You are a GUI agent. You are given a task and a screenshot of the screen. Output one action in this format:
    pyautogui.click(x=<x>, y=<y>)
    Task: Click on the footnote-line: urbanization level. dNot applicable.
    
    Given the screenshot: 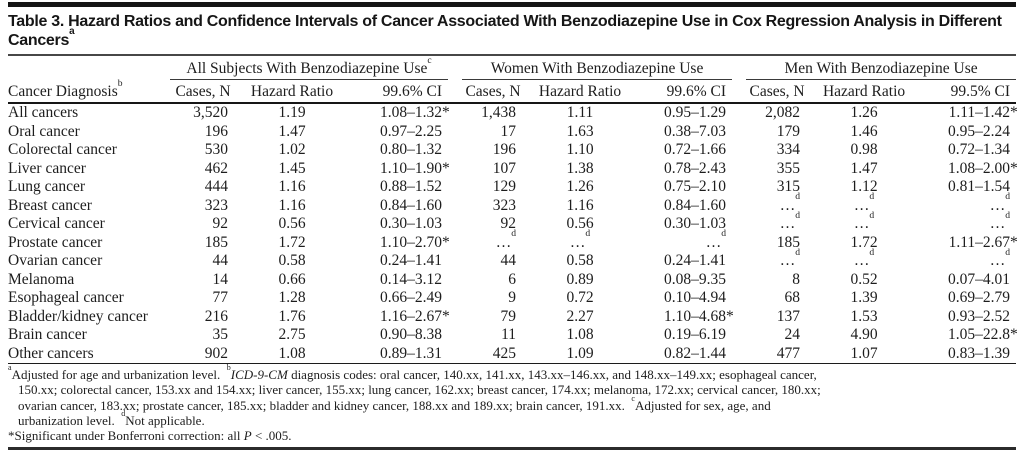 What is the action you would take?
    pyautogui.click(x=111, y=418)
    